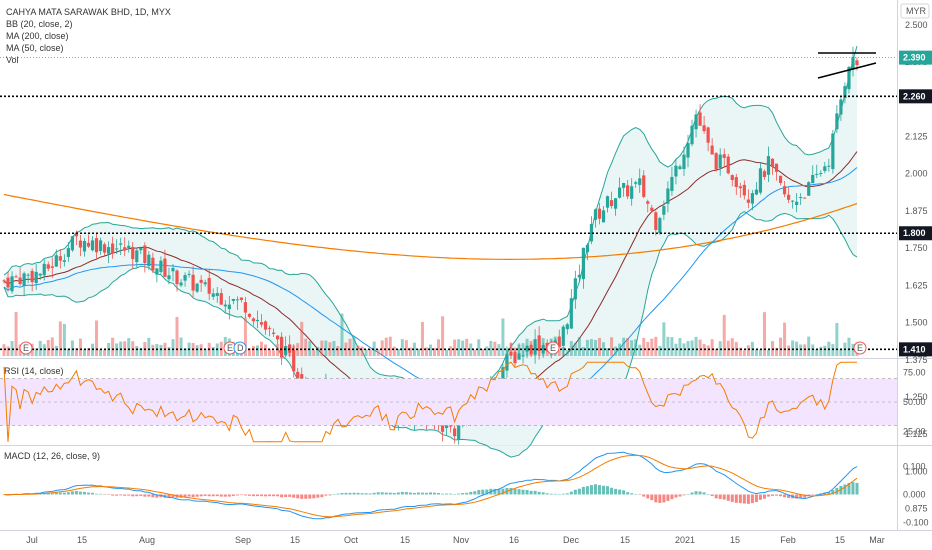 This screenshot has height=550, width=932. What do you see at coordinates (39, 24) in the screenshot?
I see `legend-bb: BB (20, close, 2)` at bounding box center [39, 24].